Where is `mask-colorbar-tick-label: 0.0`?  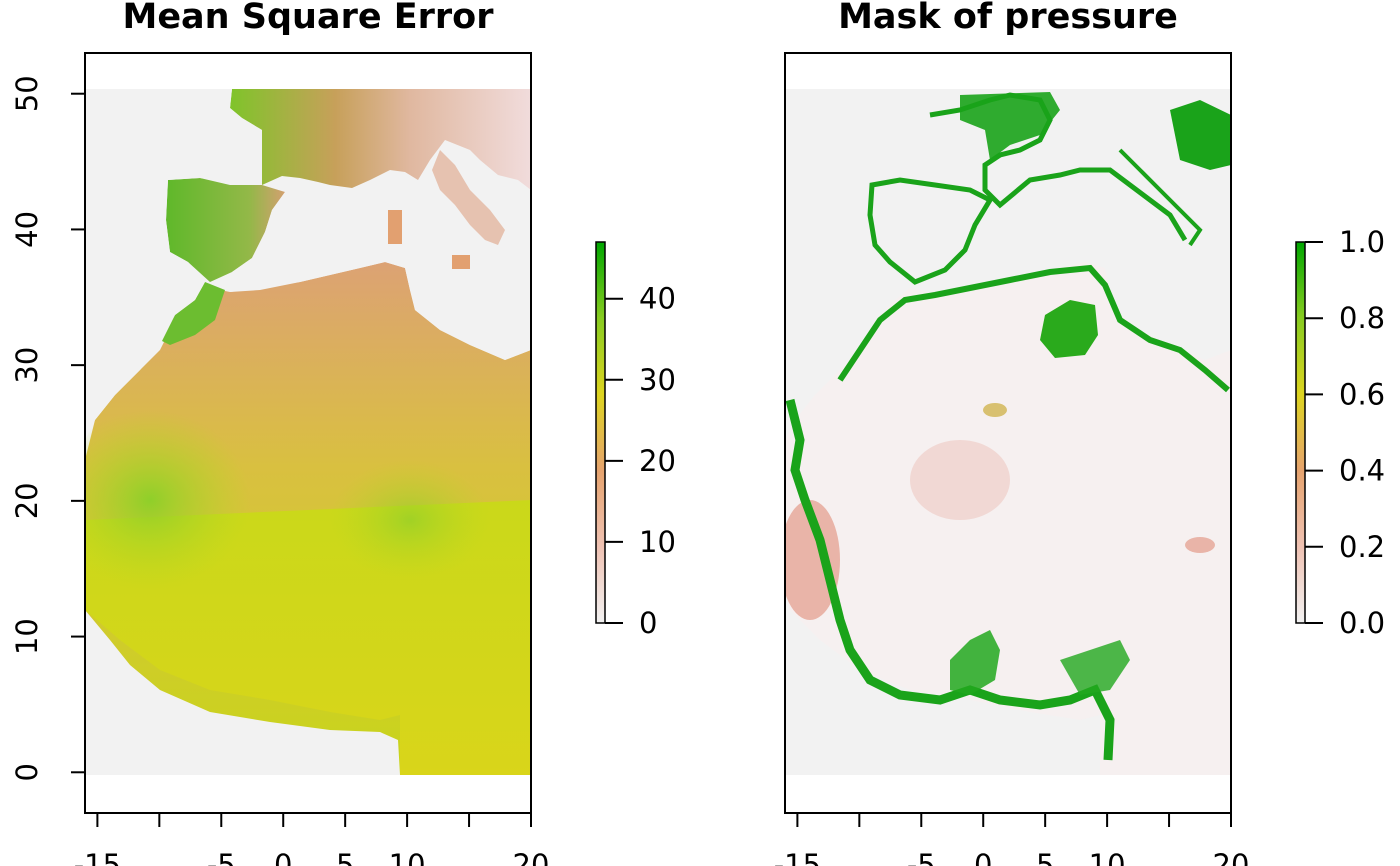
mask-colorbar-tick-label: 0.0 is located at coordinates (1362, 623).